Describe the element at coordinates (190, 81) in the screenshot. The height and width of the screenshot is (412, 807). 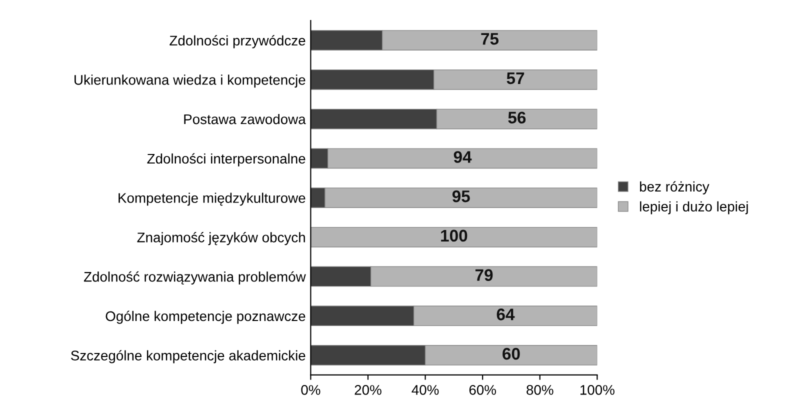
I see `y-tick-label: Ukierunkowana wiedza i kompetencje` at that location.